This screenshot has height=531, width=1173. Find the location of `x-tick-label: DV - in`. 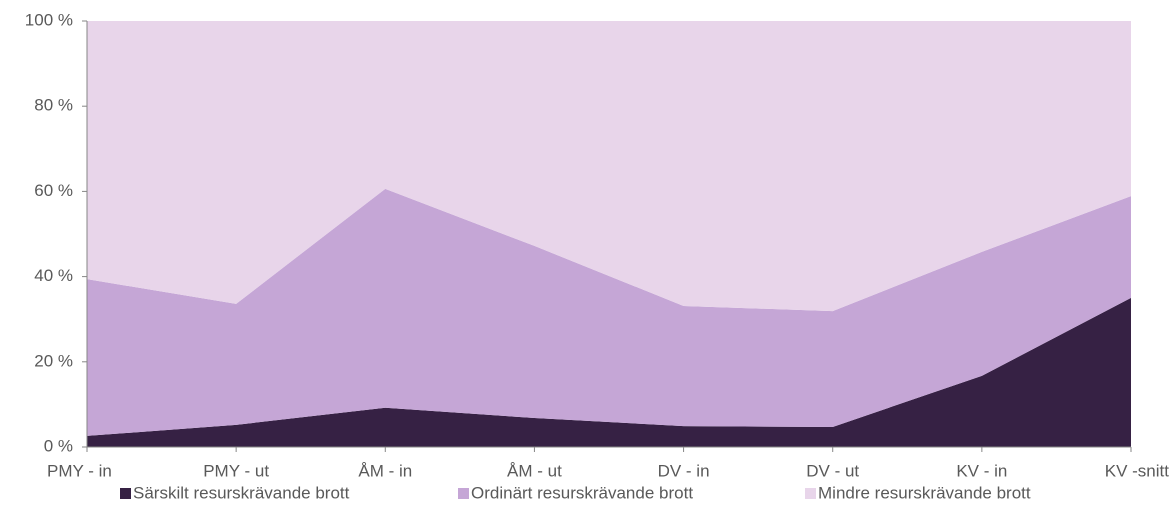

x-tick-label: DV - in is located at coordinates (684, 470).